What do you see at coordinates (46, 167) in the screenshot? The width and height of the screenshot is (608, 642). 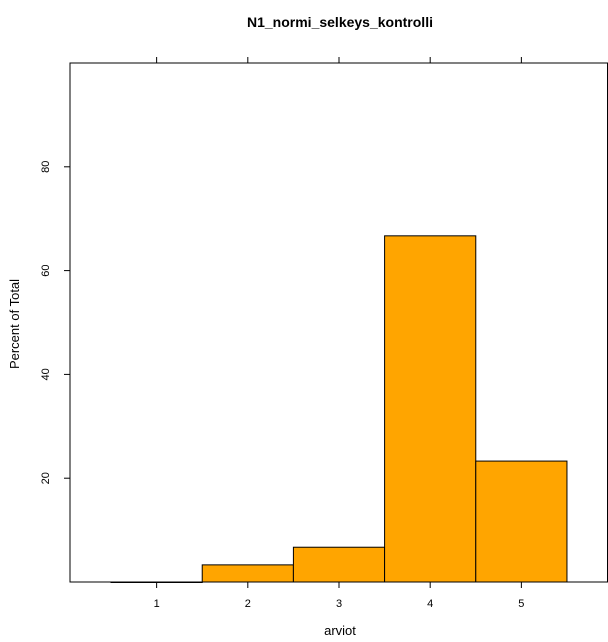 I see `y-tick-label-80: 80` at bounding box center [46, 167].